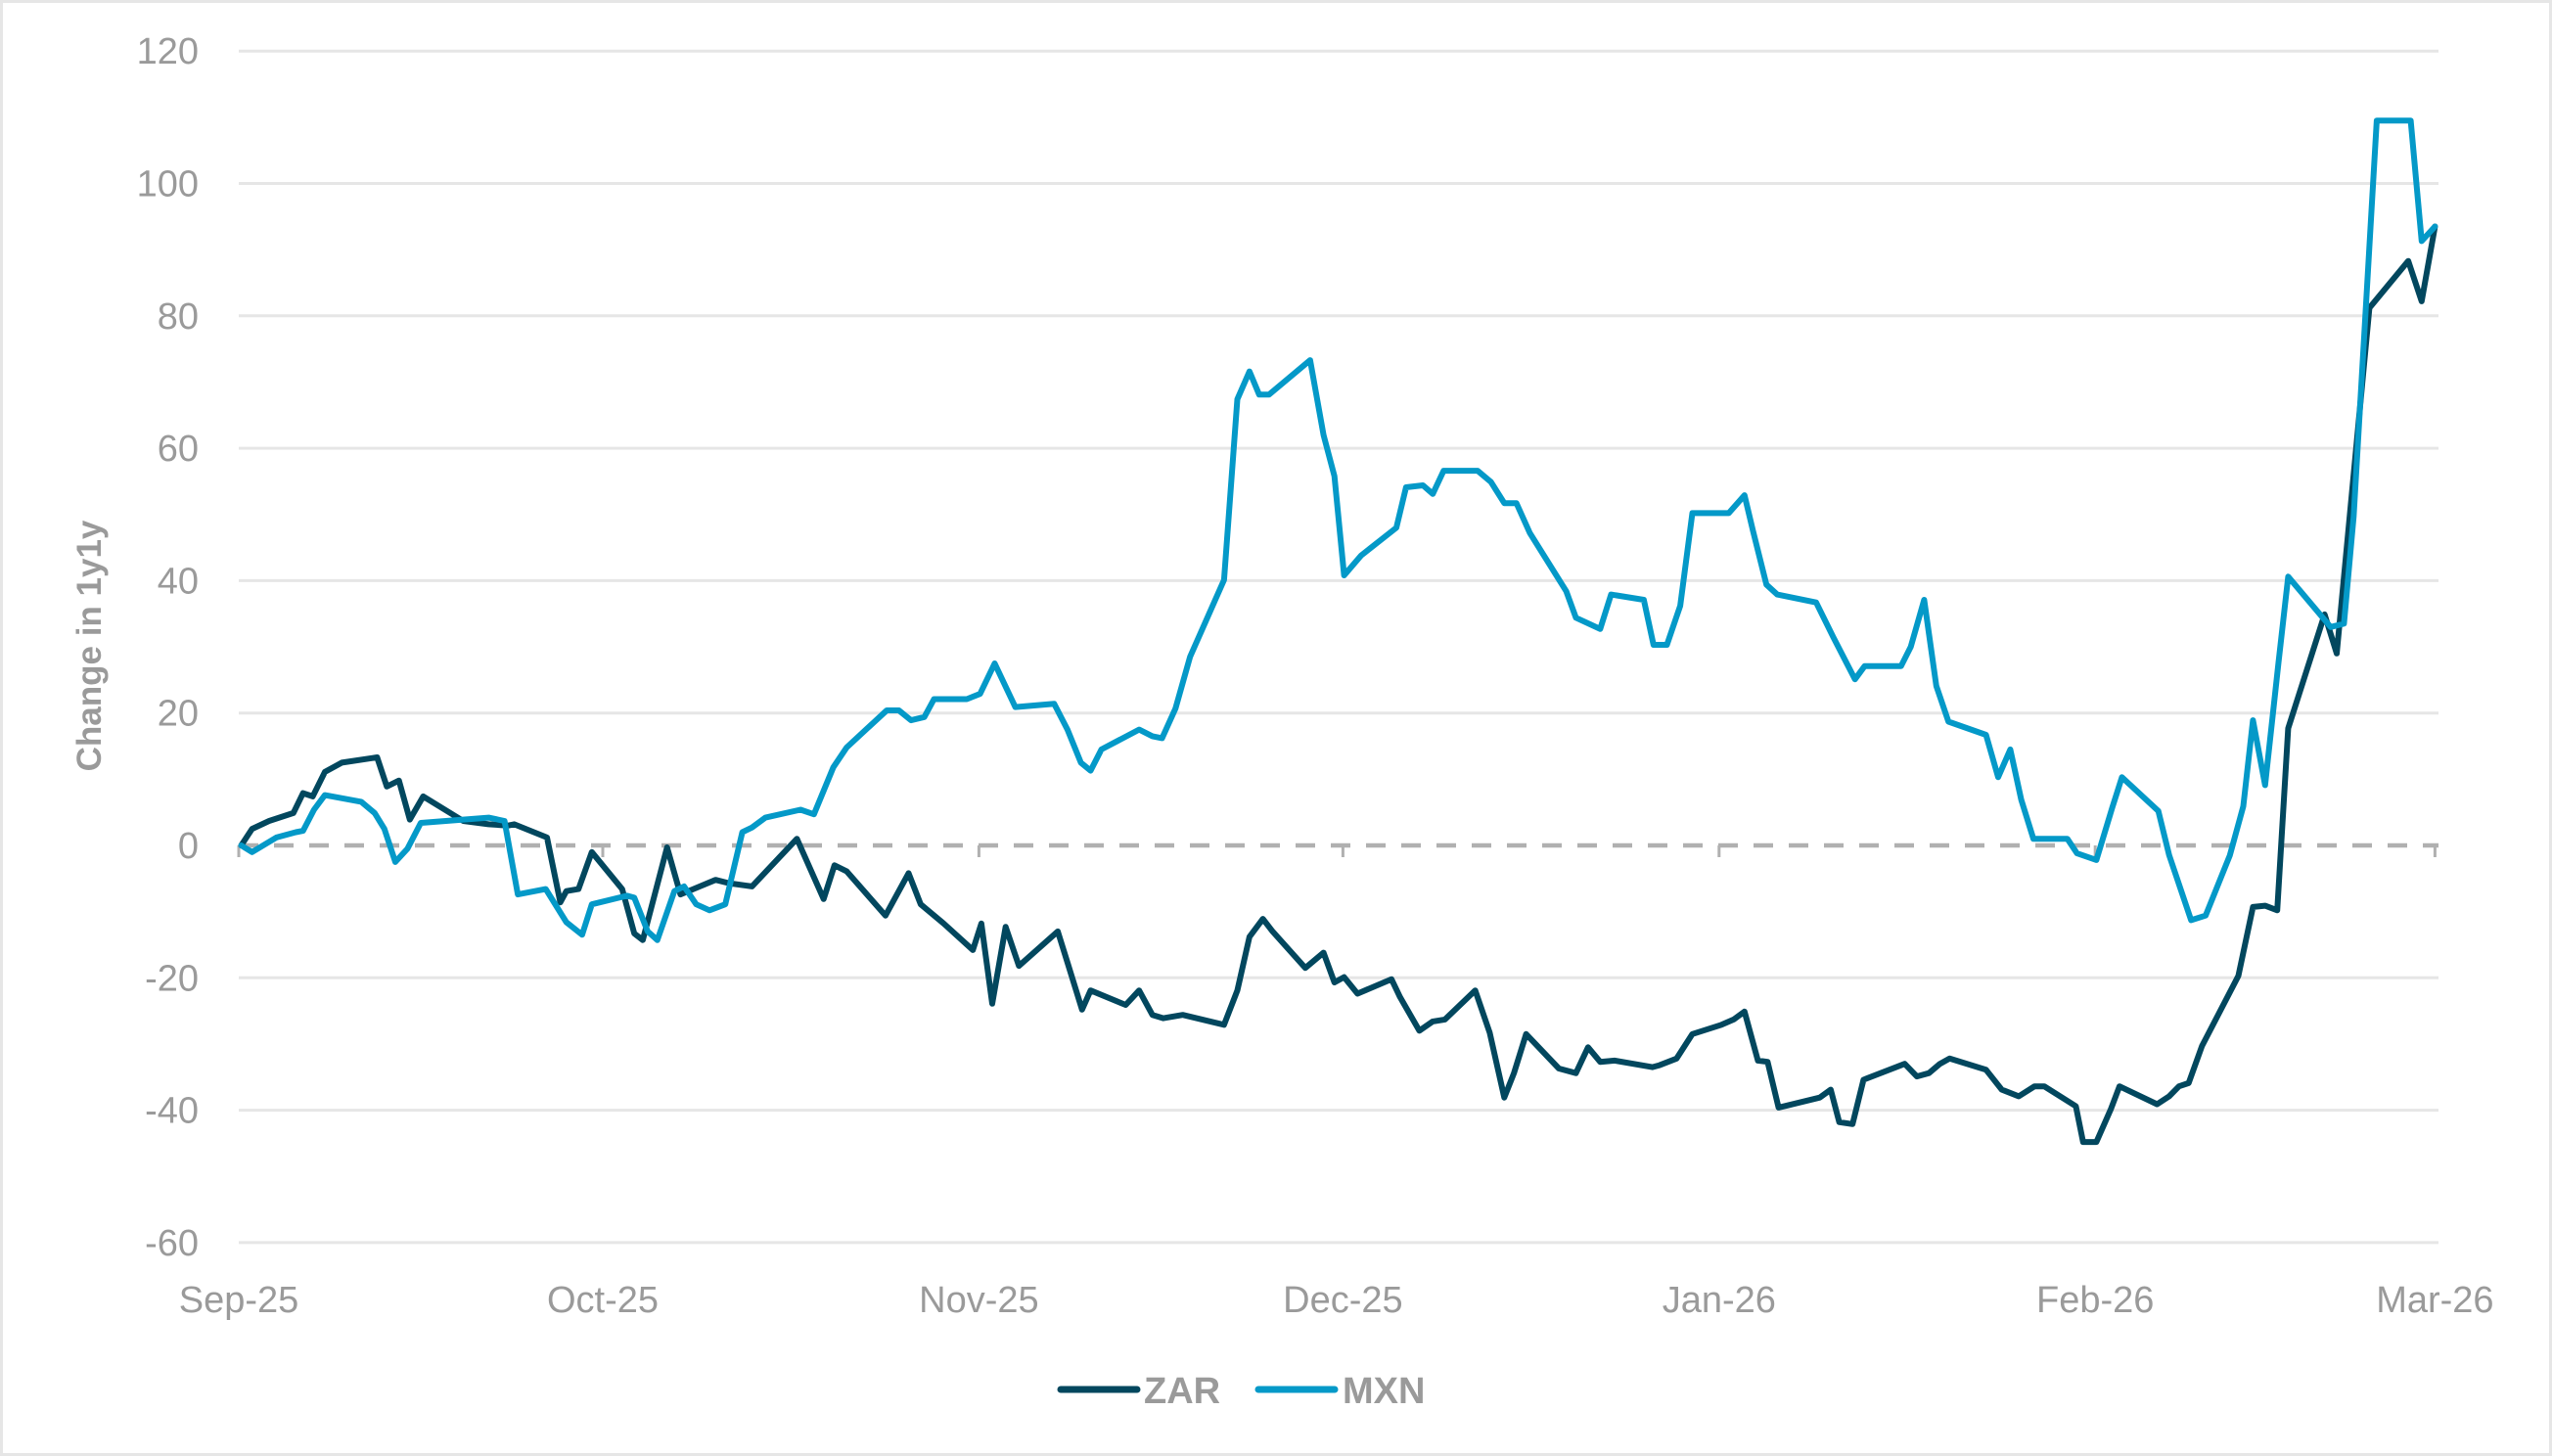 The width and height of the screenshot is (2552, 1456). Describe the element at coordinates (1339, 1391) in the screenshot. I see `legend-item-mxn: MXN` at that location.